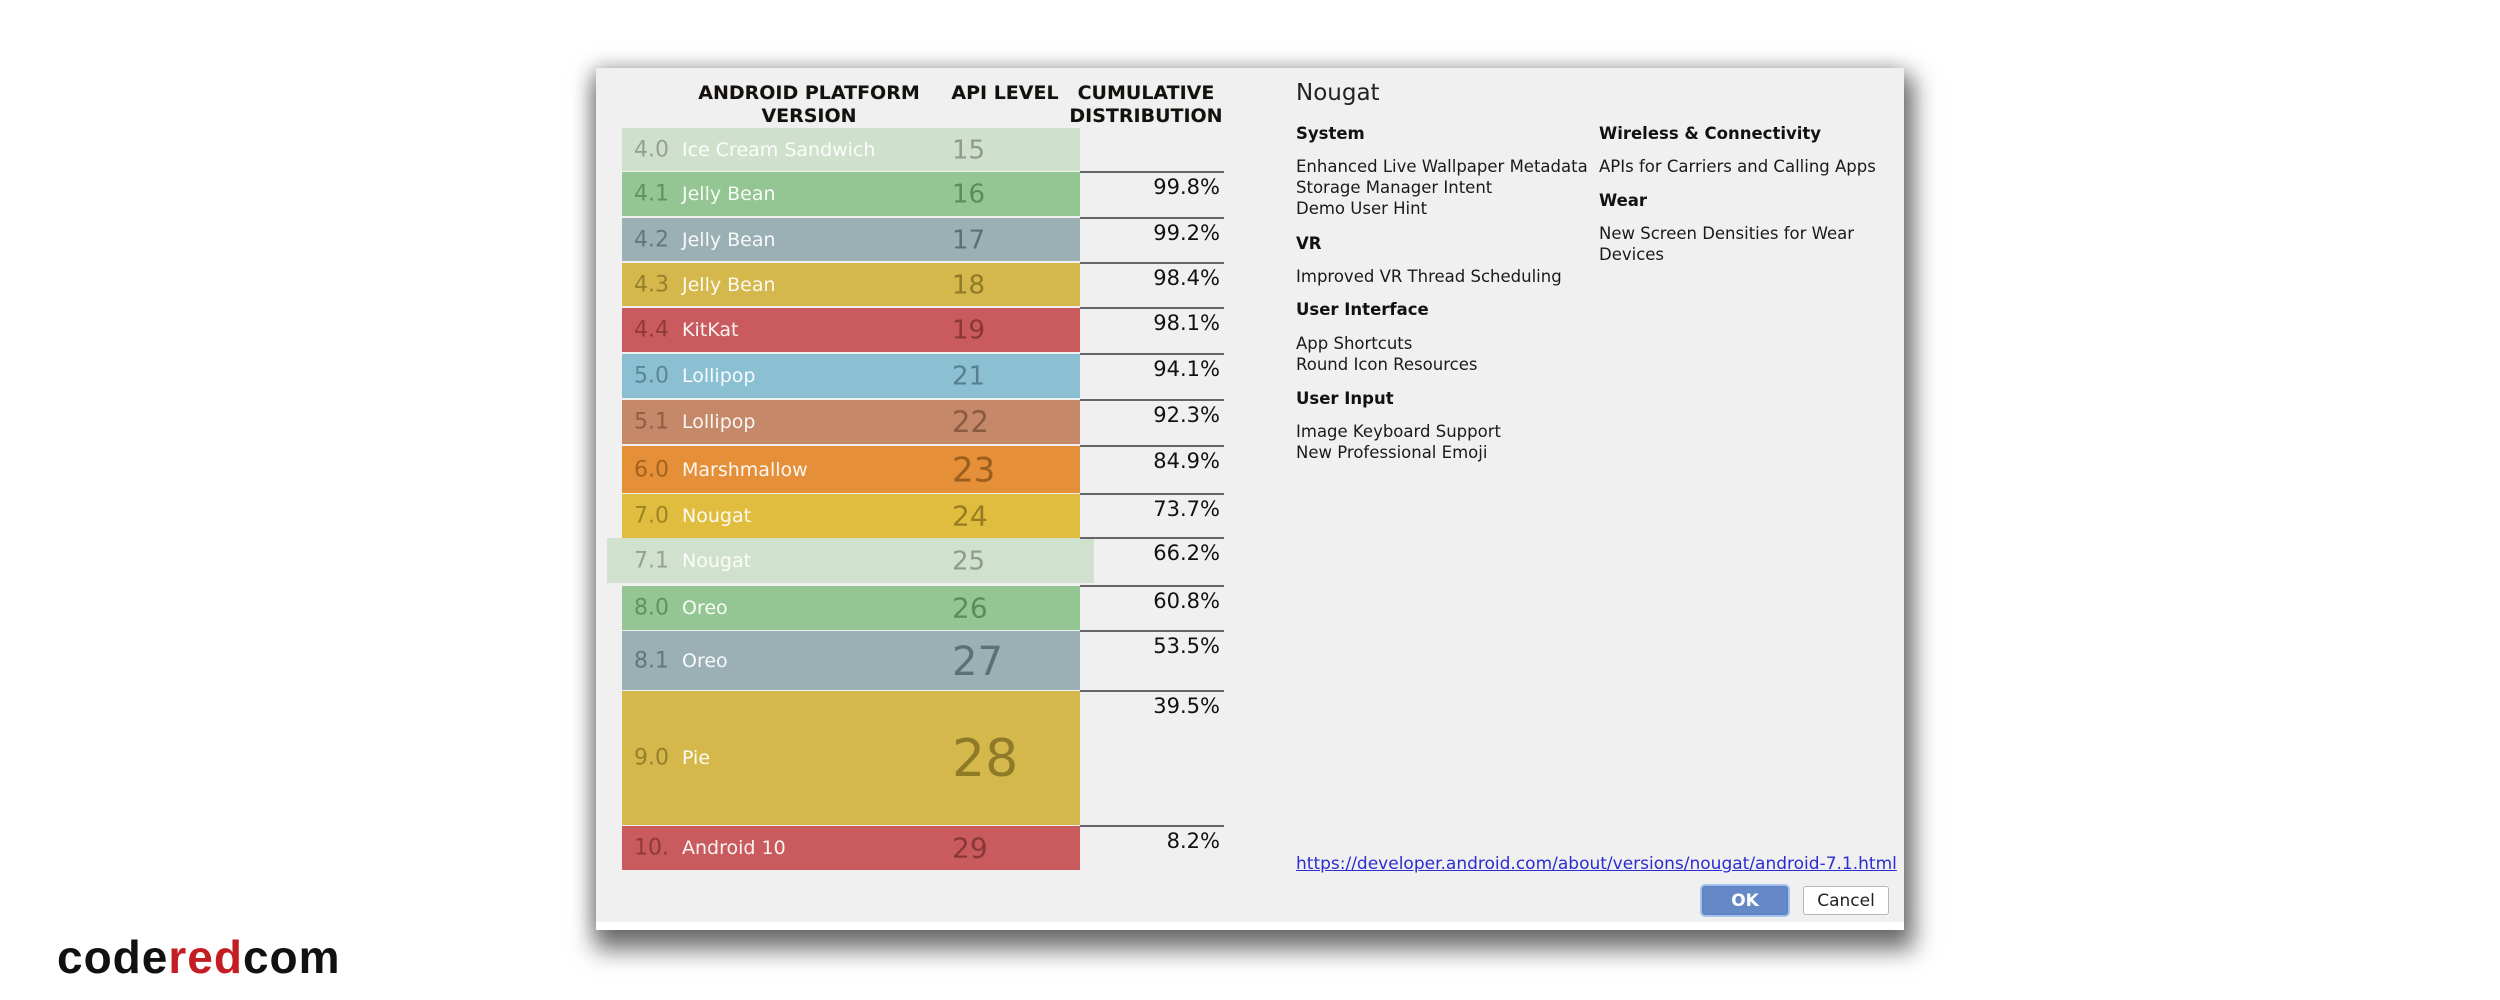 This screenshot has height=1000, width=2500. Describe the element at coordinates (651, 516) in the screenshot. I see `version-number: 7.0` at that location.